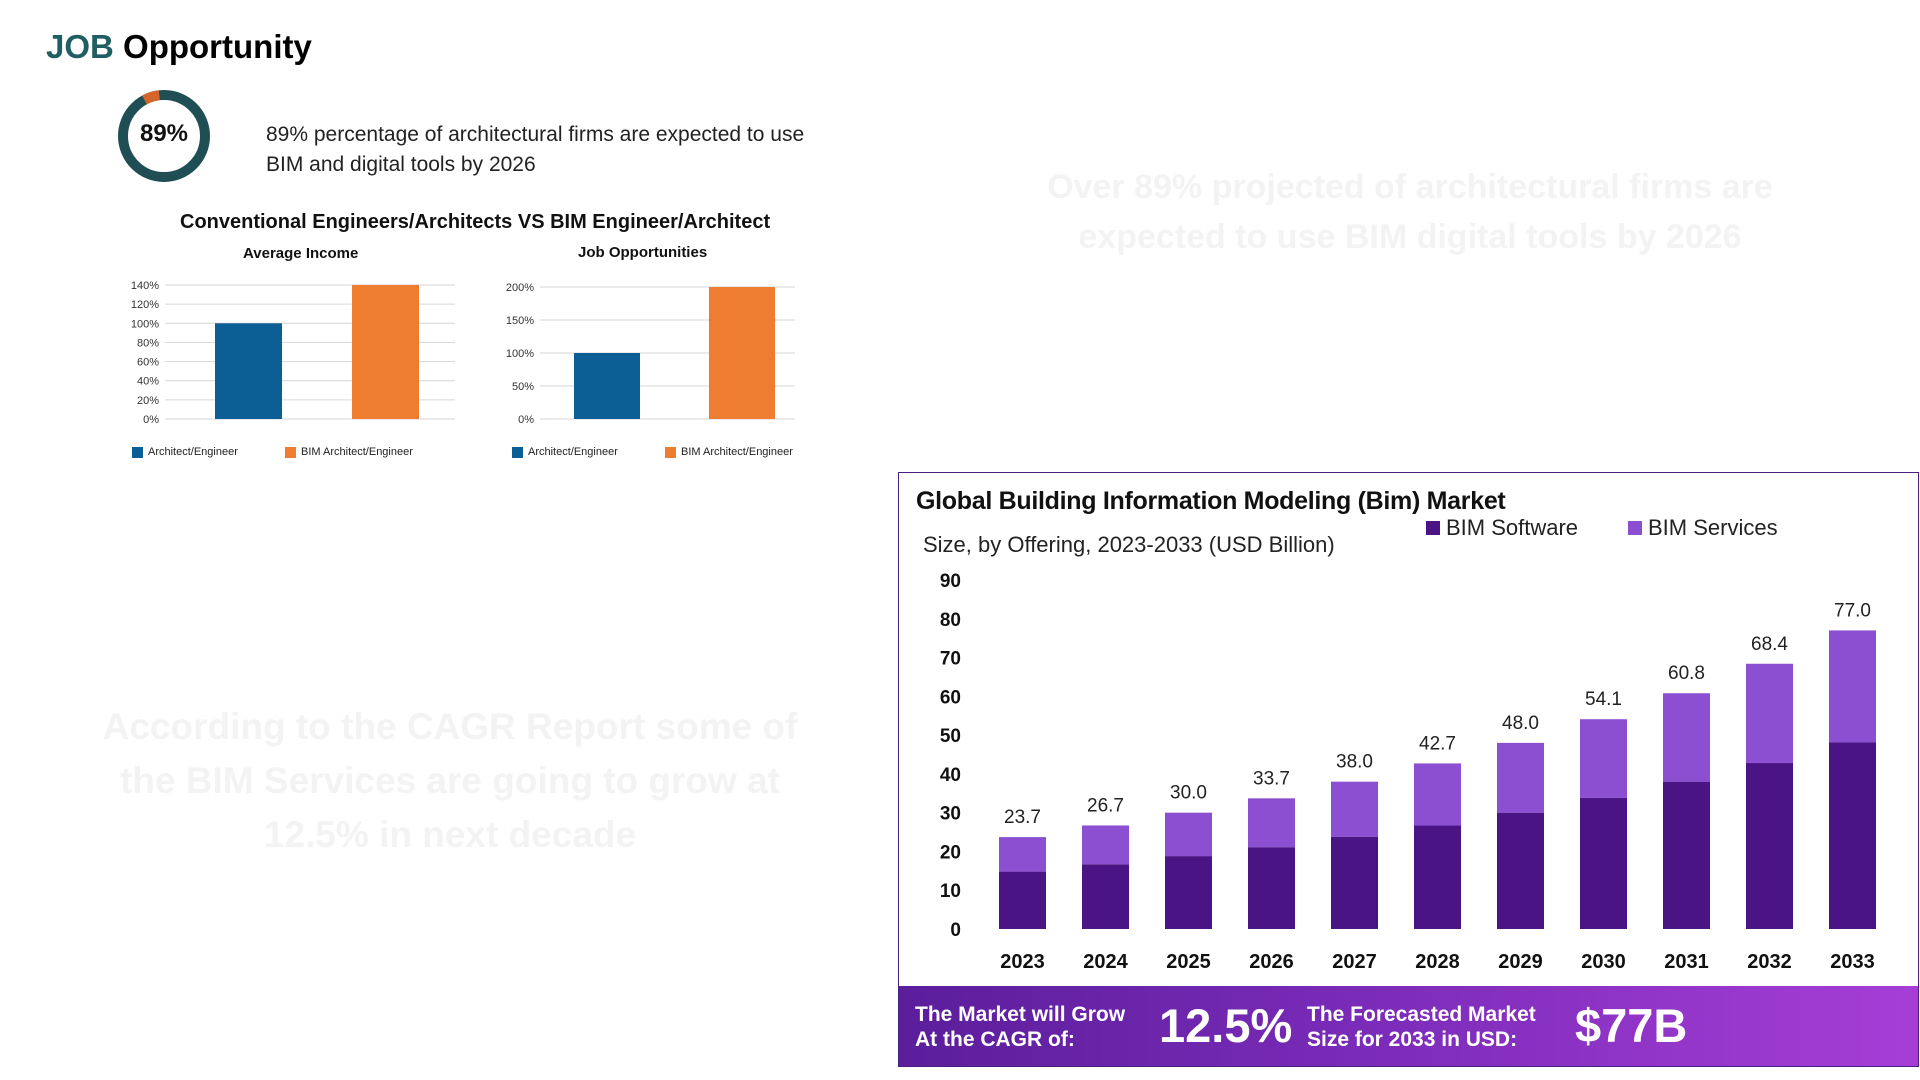  What do you see at coordinates (148, 363) in the screenshot?
I see `y-tick-label: 60%` at bounding box center [148, 363].